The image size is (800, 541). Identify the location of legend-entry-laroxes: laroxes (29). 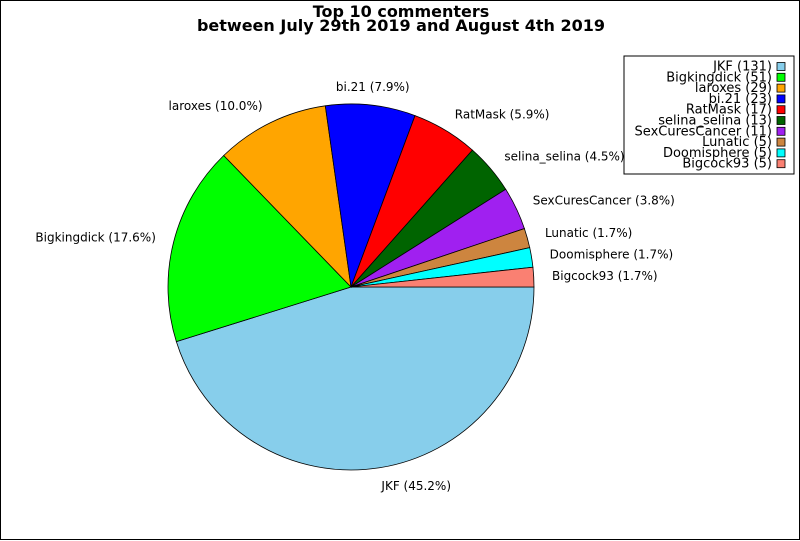
(733, 88).